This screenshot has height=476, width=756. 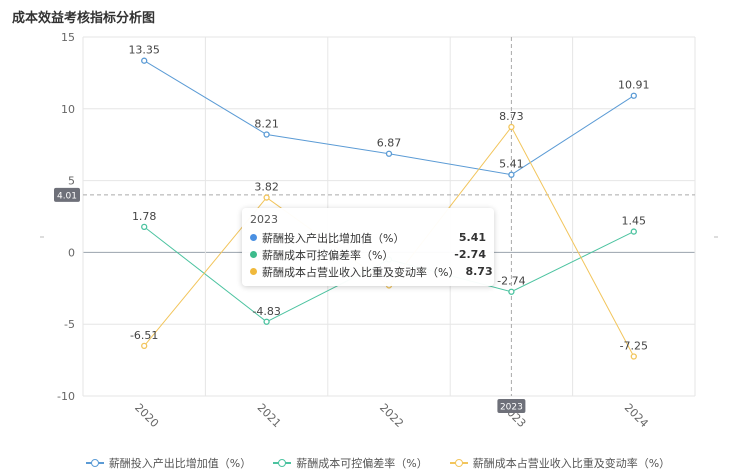 I want to click on crosshair-x-badge, so click(x=511, y=406).